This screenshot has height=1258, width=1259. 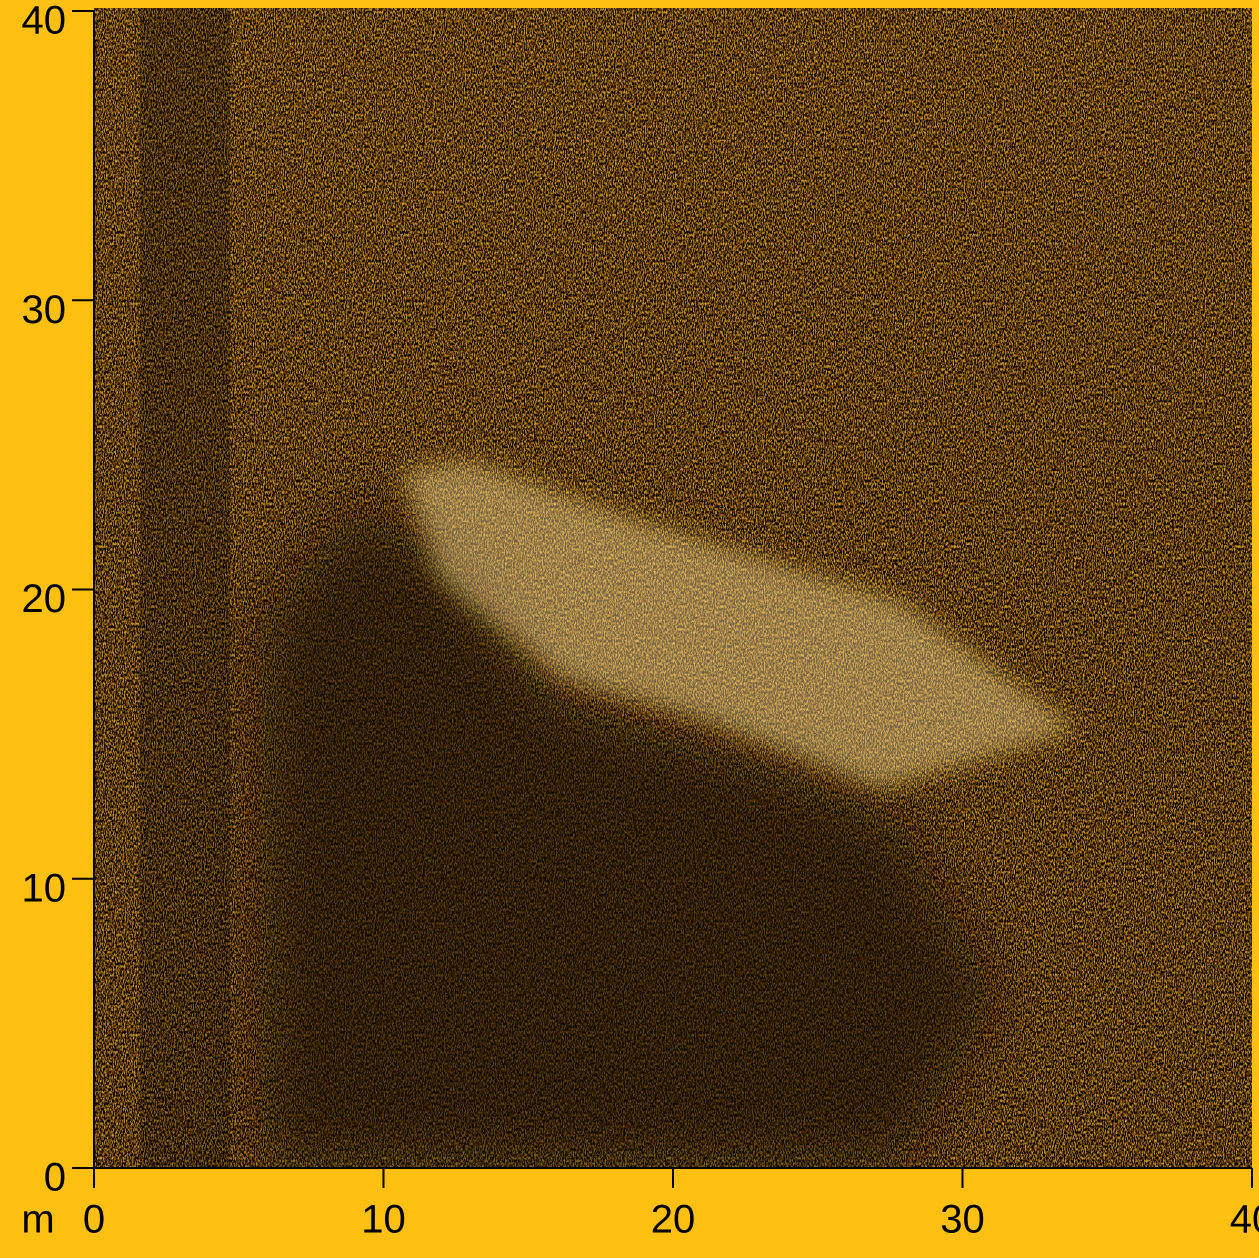 What do you see at coordinates (55, 1178) in the screenshot?
I see `y-tick-label: 0` at bounding box center [55, 1178].